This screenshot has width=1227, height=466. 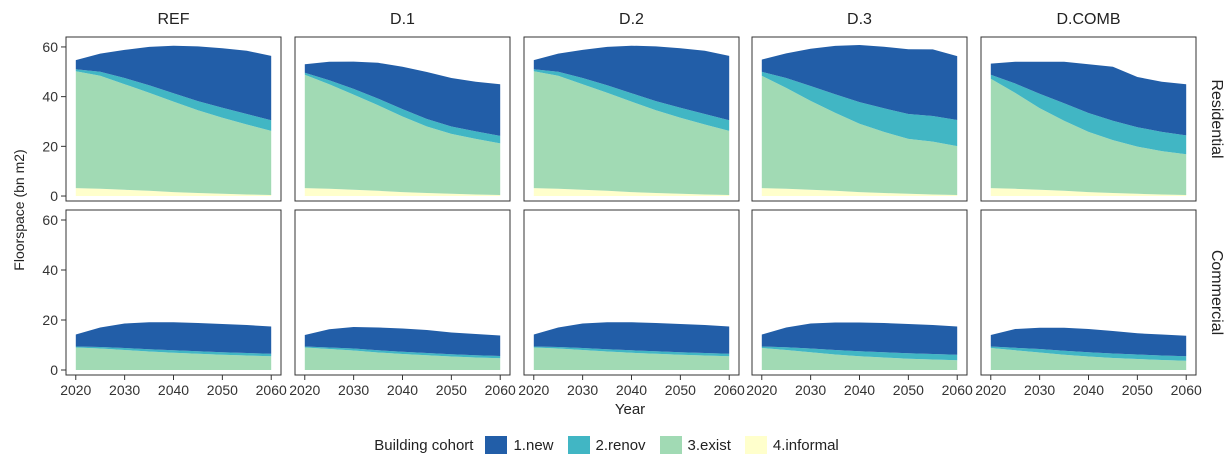 I want to click on facet-title-d-1: D.1, so click(x=402, y=19).